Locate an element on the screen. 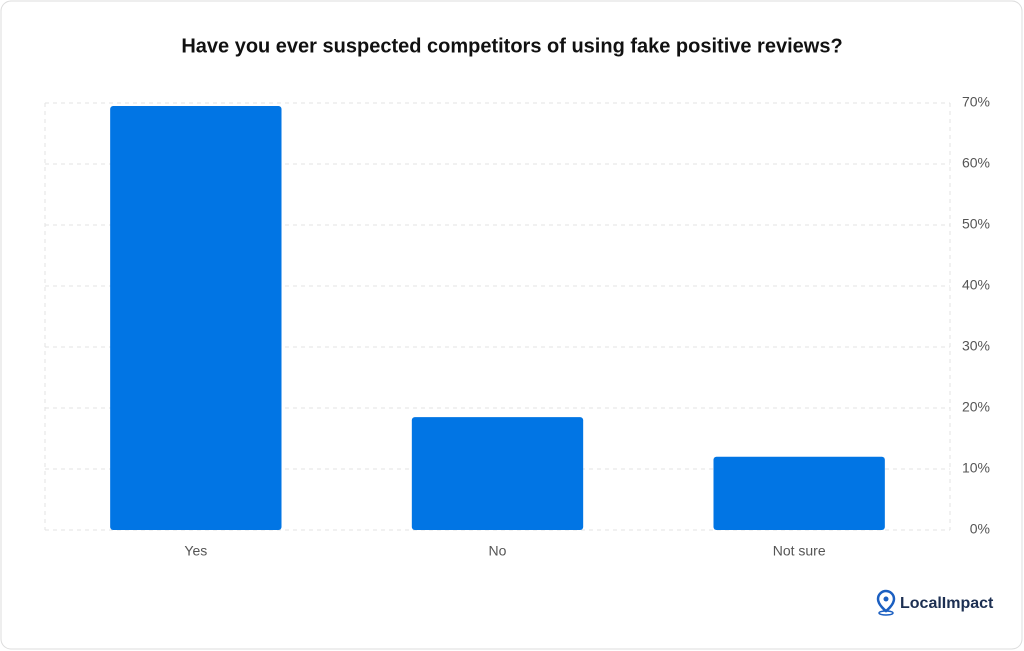 This screenshot has width=1024, height=651. x-tick-label: Not sure is located at coordinates (799, 551).